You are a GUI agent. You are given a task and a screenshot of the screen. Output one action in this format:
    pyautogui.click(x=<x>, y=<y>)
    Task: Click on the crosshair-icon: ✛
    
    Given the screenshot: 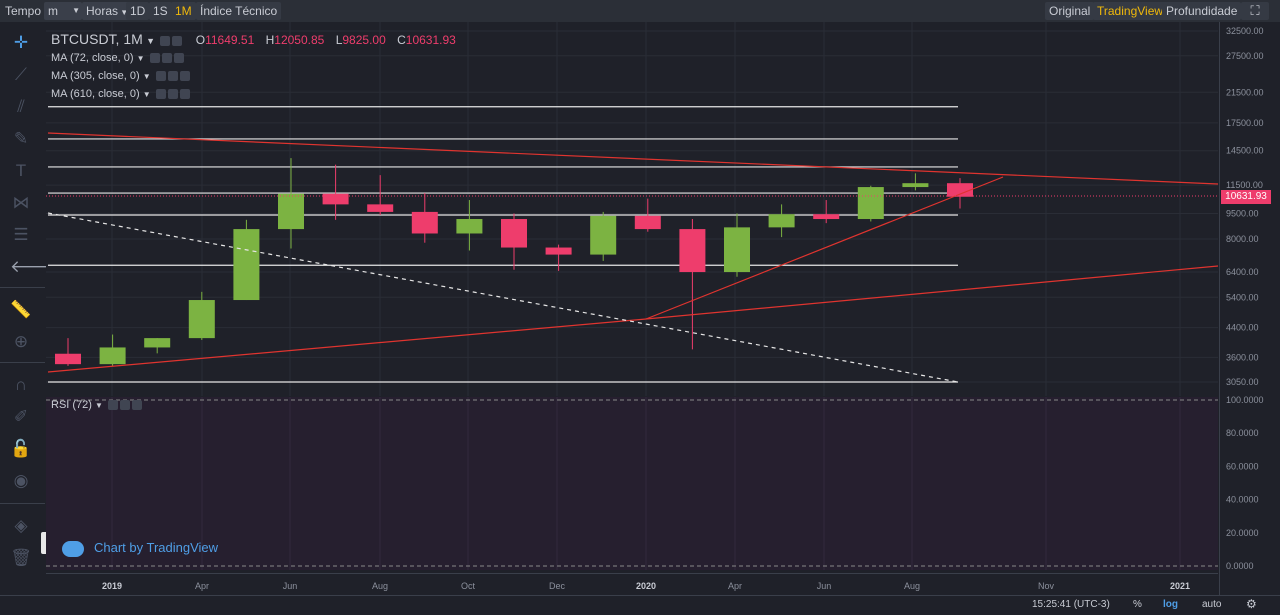 What is the action you would take?
    pyautogui.click(x=21, y=42)
    